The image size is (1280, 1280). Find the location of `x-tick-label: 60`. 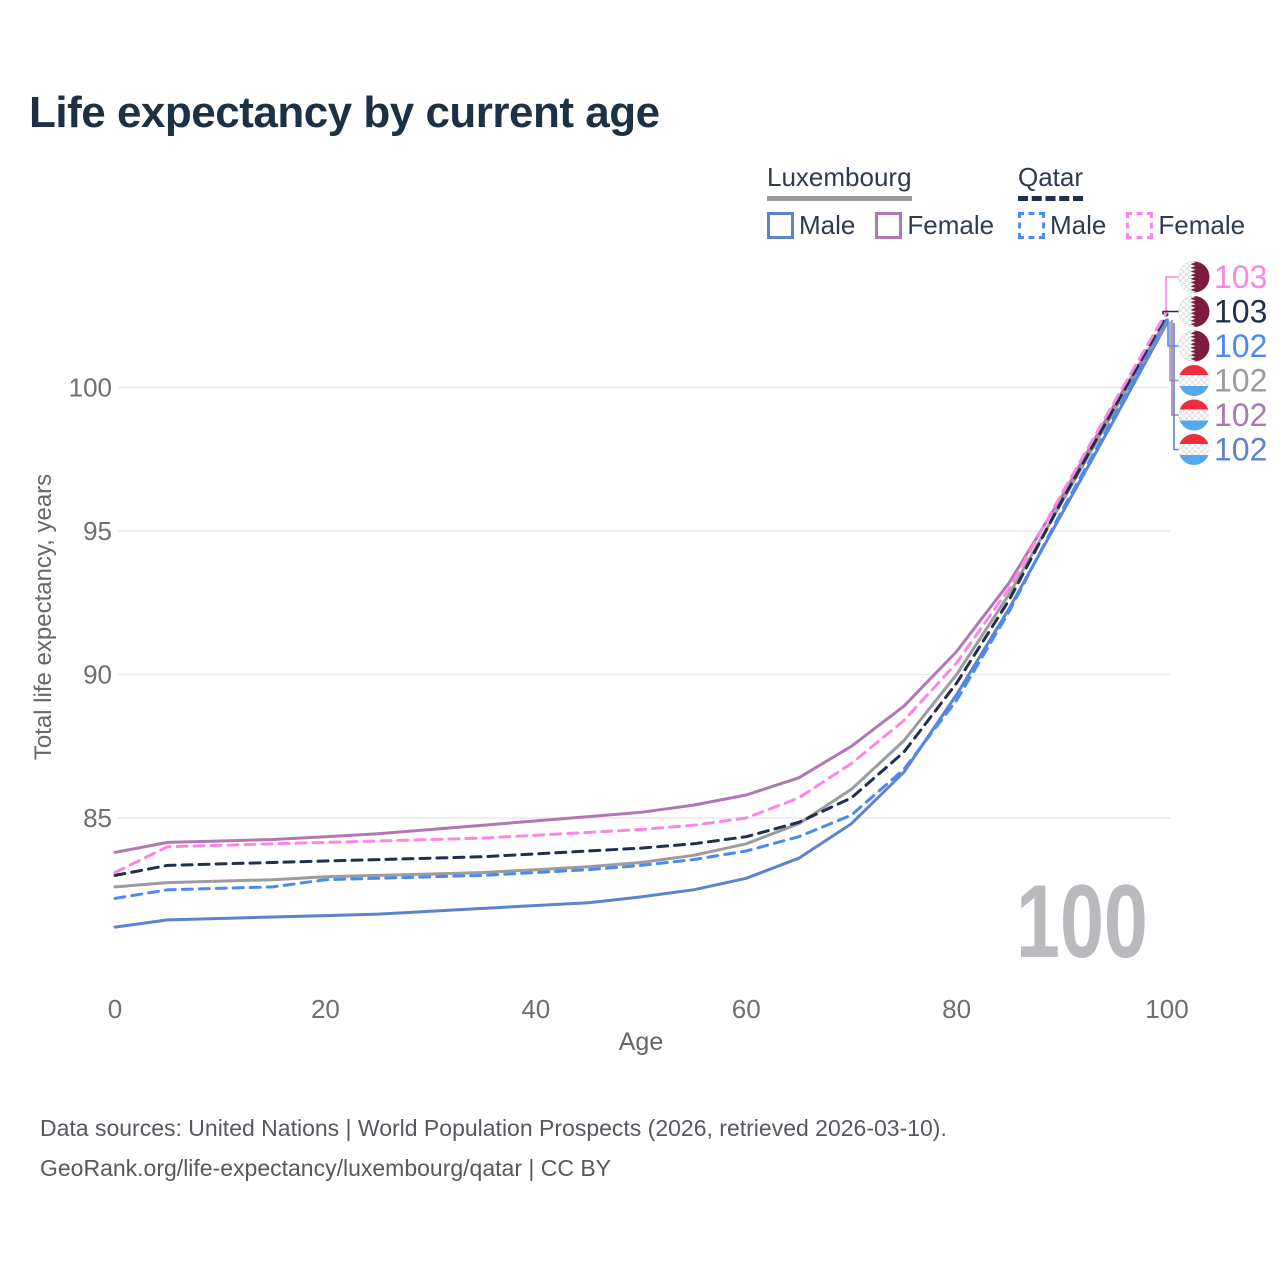

x-tick-label: 60 is located at coordinates (746, 1009).